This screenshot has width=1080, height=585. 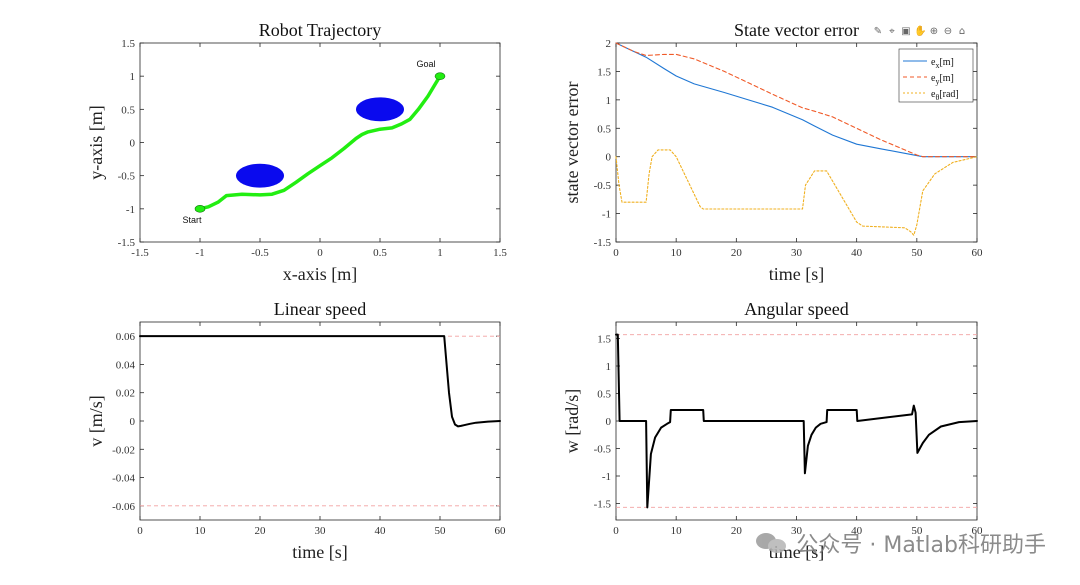 I want to click on y-axis-label: state vector error, so click(x=572, y=143).